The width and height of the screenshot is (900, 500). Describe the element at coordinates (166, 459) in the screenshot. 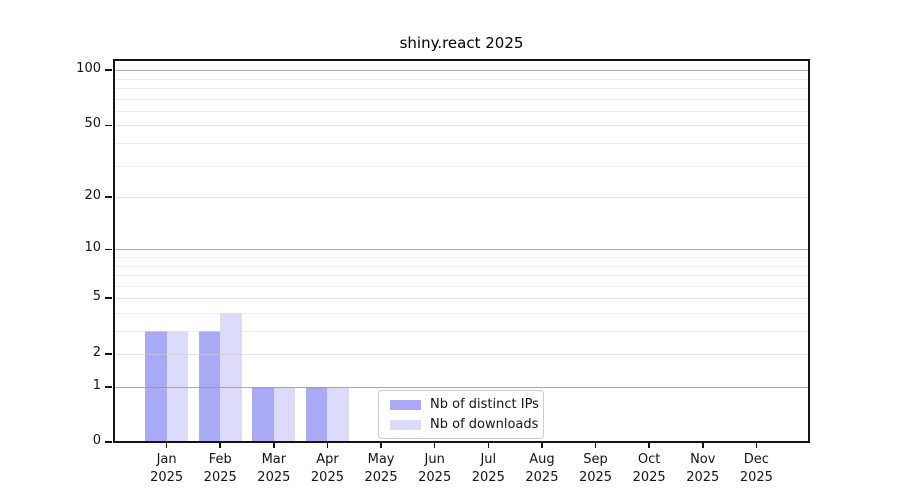

I see `x-tick-month: Jan` at that location.